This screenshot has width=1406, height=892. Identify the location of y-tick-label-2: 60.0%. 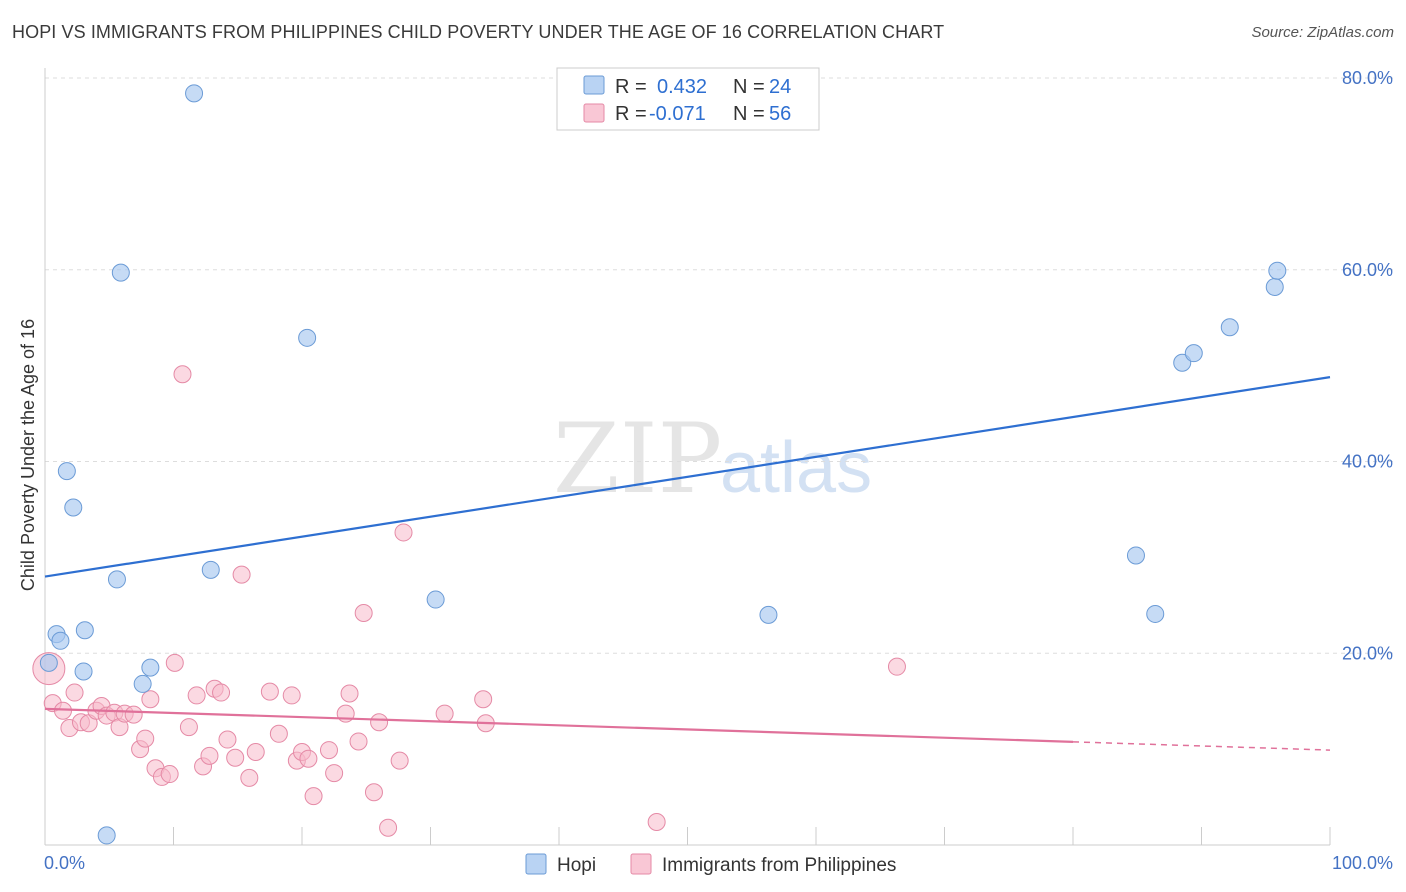
(1367, 270).